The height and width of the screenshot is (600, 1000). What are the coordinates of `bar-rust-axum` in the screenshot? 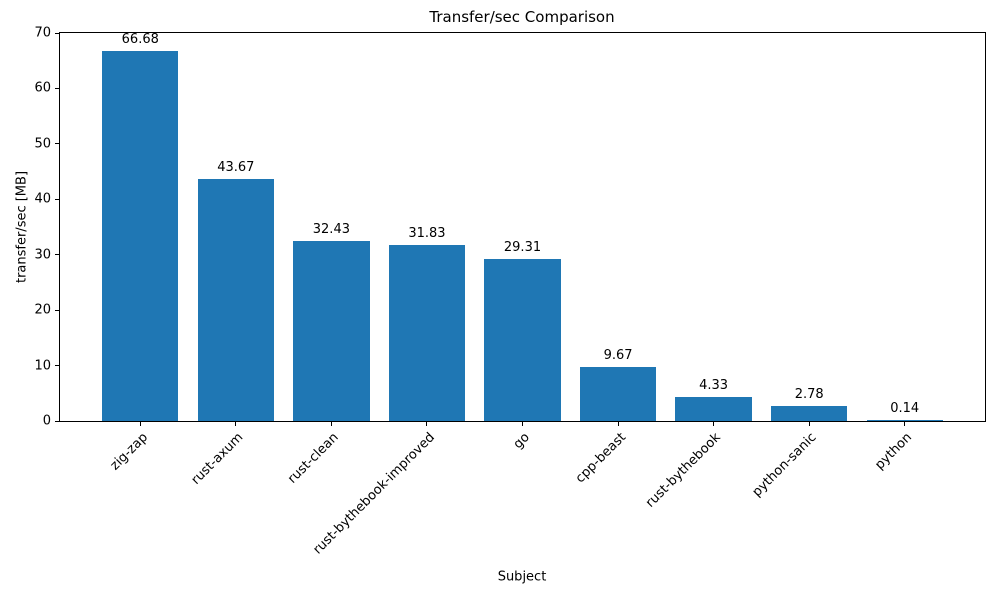 It's located at (236, 299).